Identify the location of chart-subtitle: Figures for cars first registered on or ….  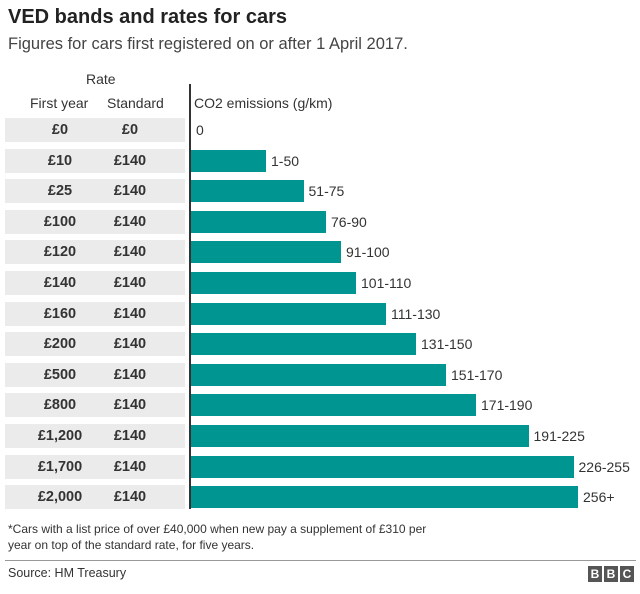
(208, 44).